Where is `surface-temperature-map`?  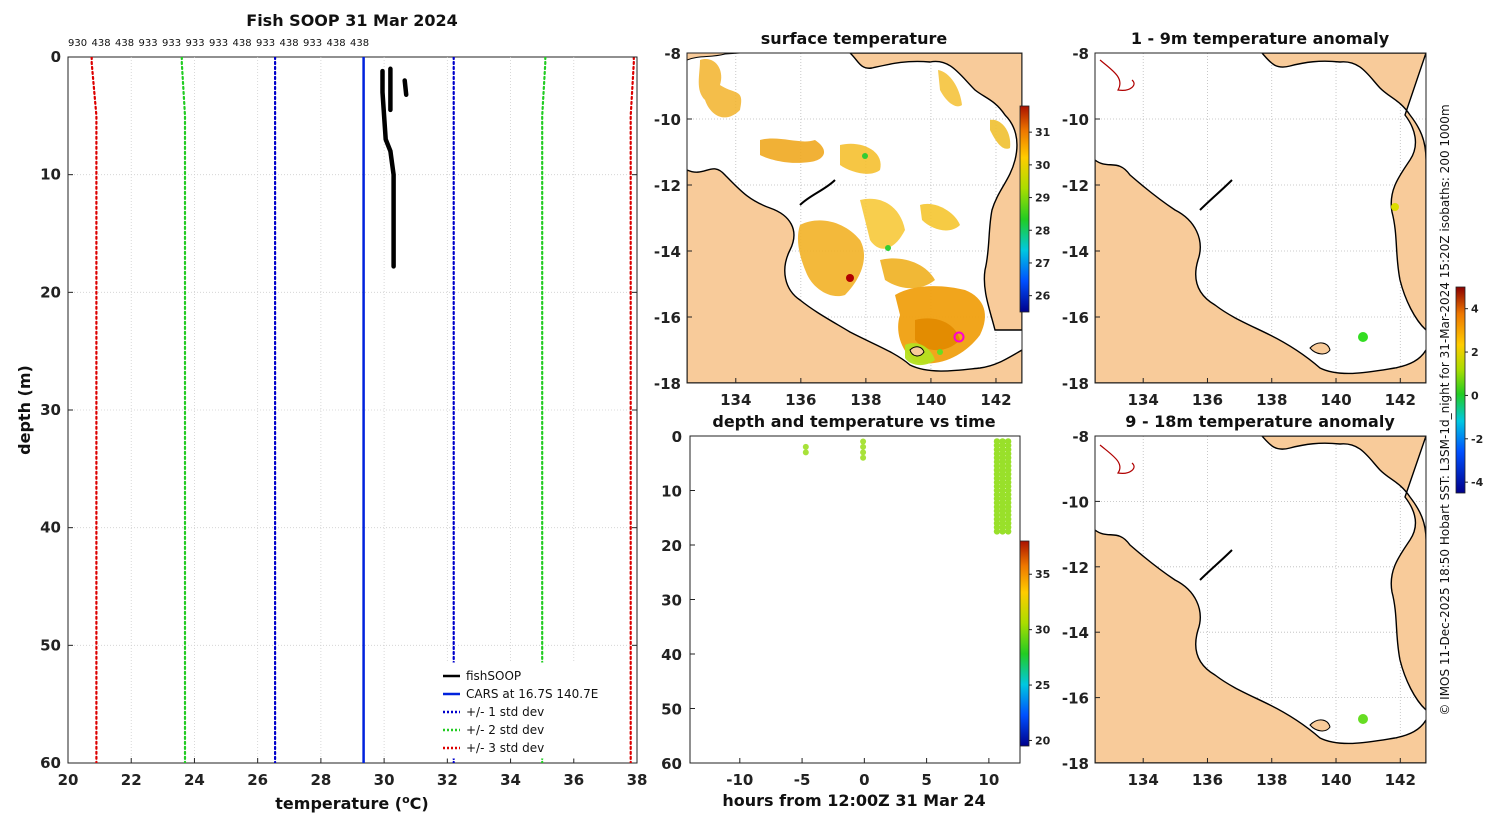 surface-temperature-map is located at coordinates (854, 218).